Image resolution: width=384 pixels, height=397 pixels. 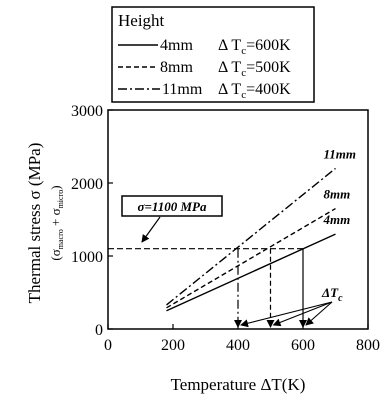 What do you see at coordinates (99, 330) in the screenshot?
I see `y-tick-label: 0` at bounding box center [99, 330].